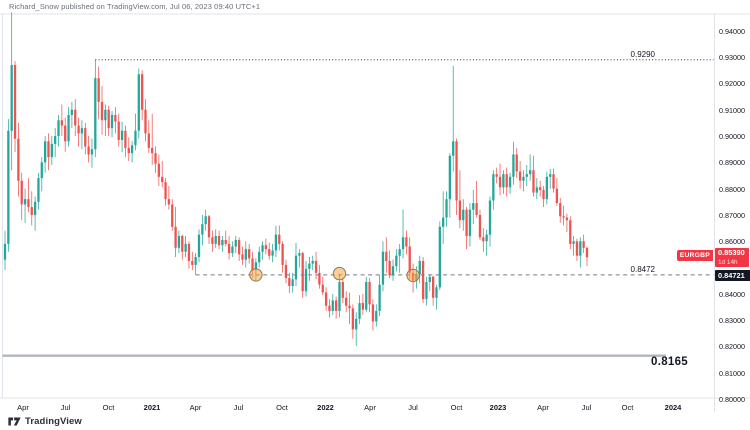 The width and height of the screenshot is (750, 430). Describe the element at coordinates (732, 242) in the screenshot. I see `price-scale-label: 0.86000` at that location.